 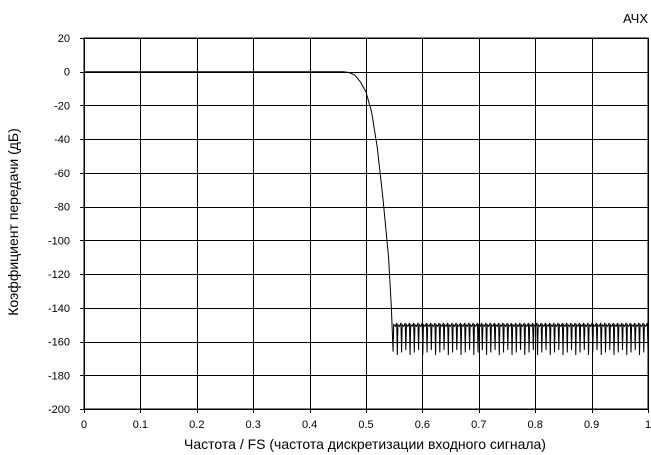 What do you see at coordinates (59, 343) in the screenshot?
I see `y-tick-label: -160` at bounding box center [59, 343].